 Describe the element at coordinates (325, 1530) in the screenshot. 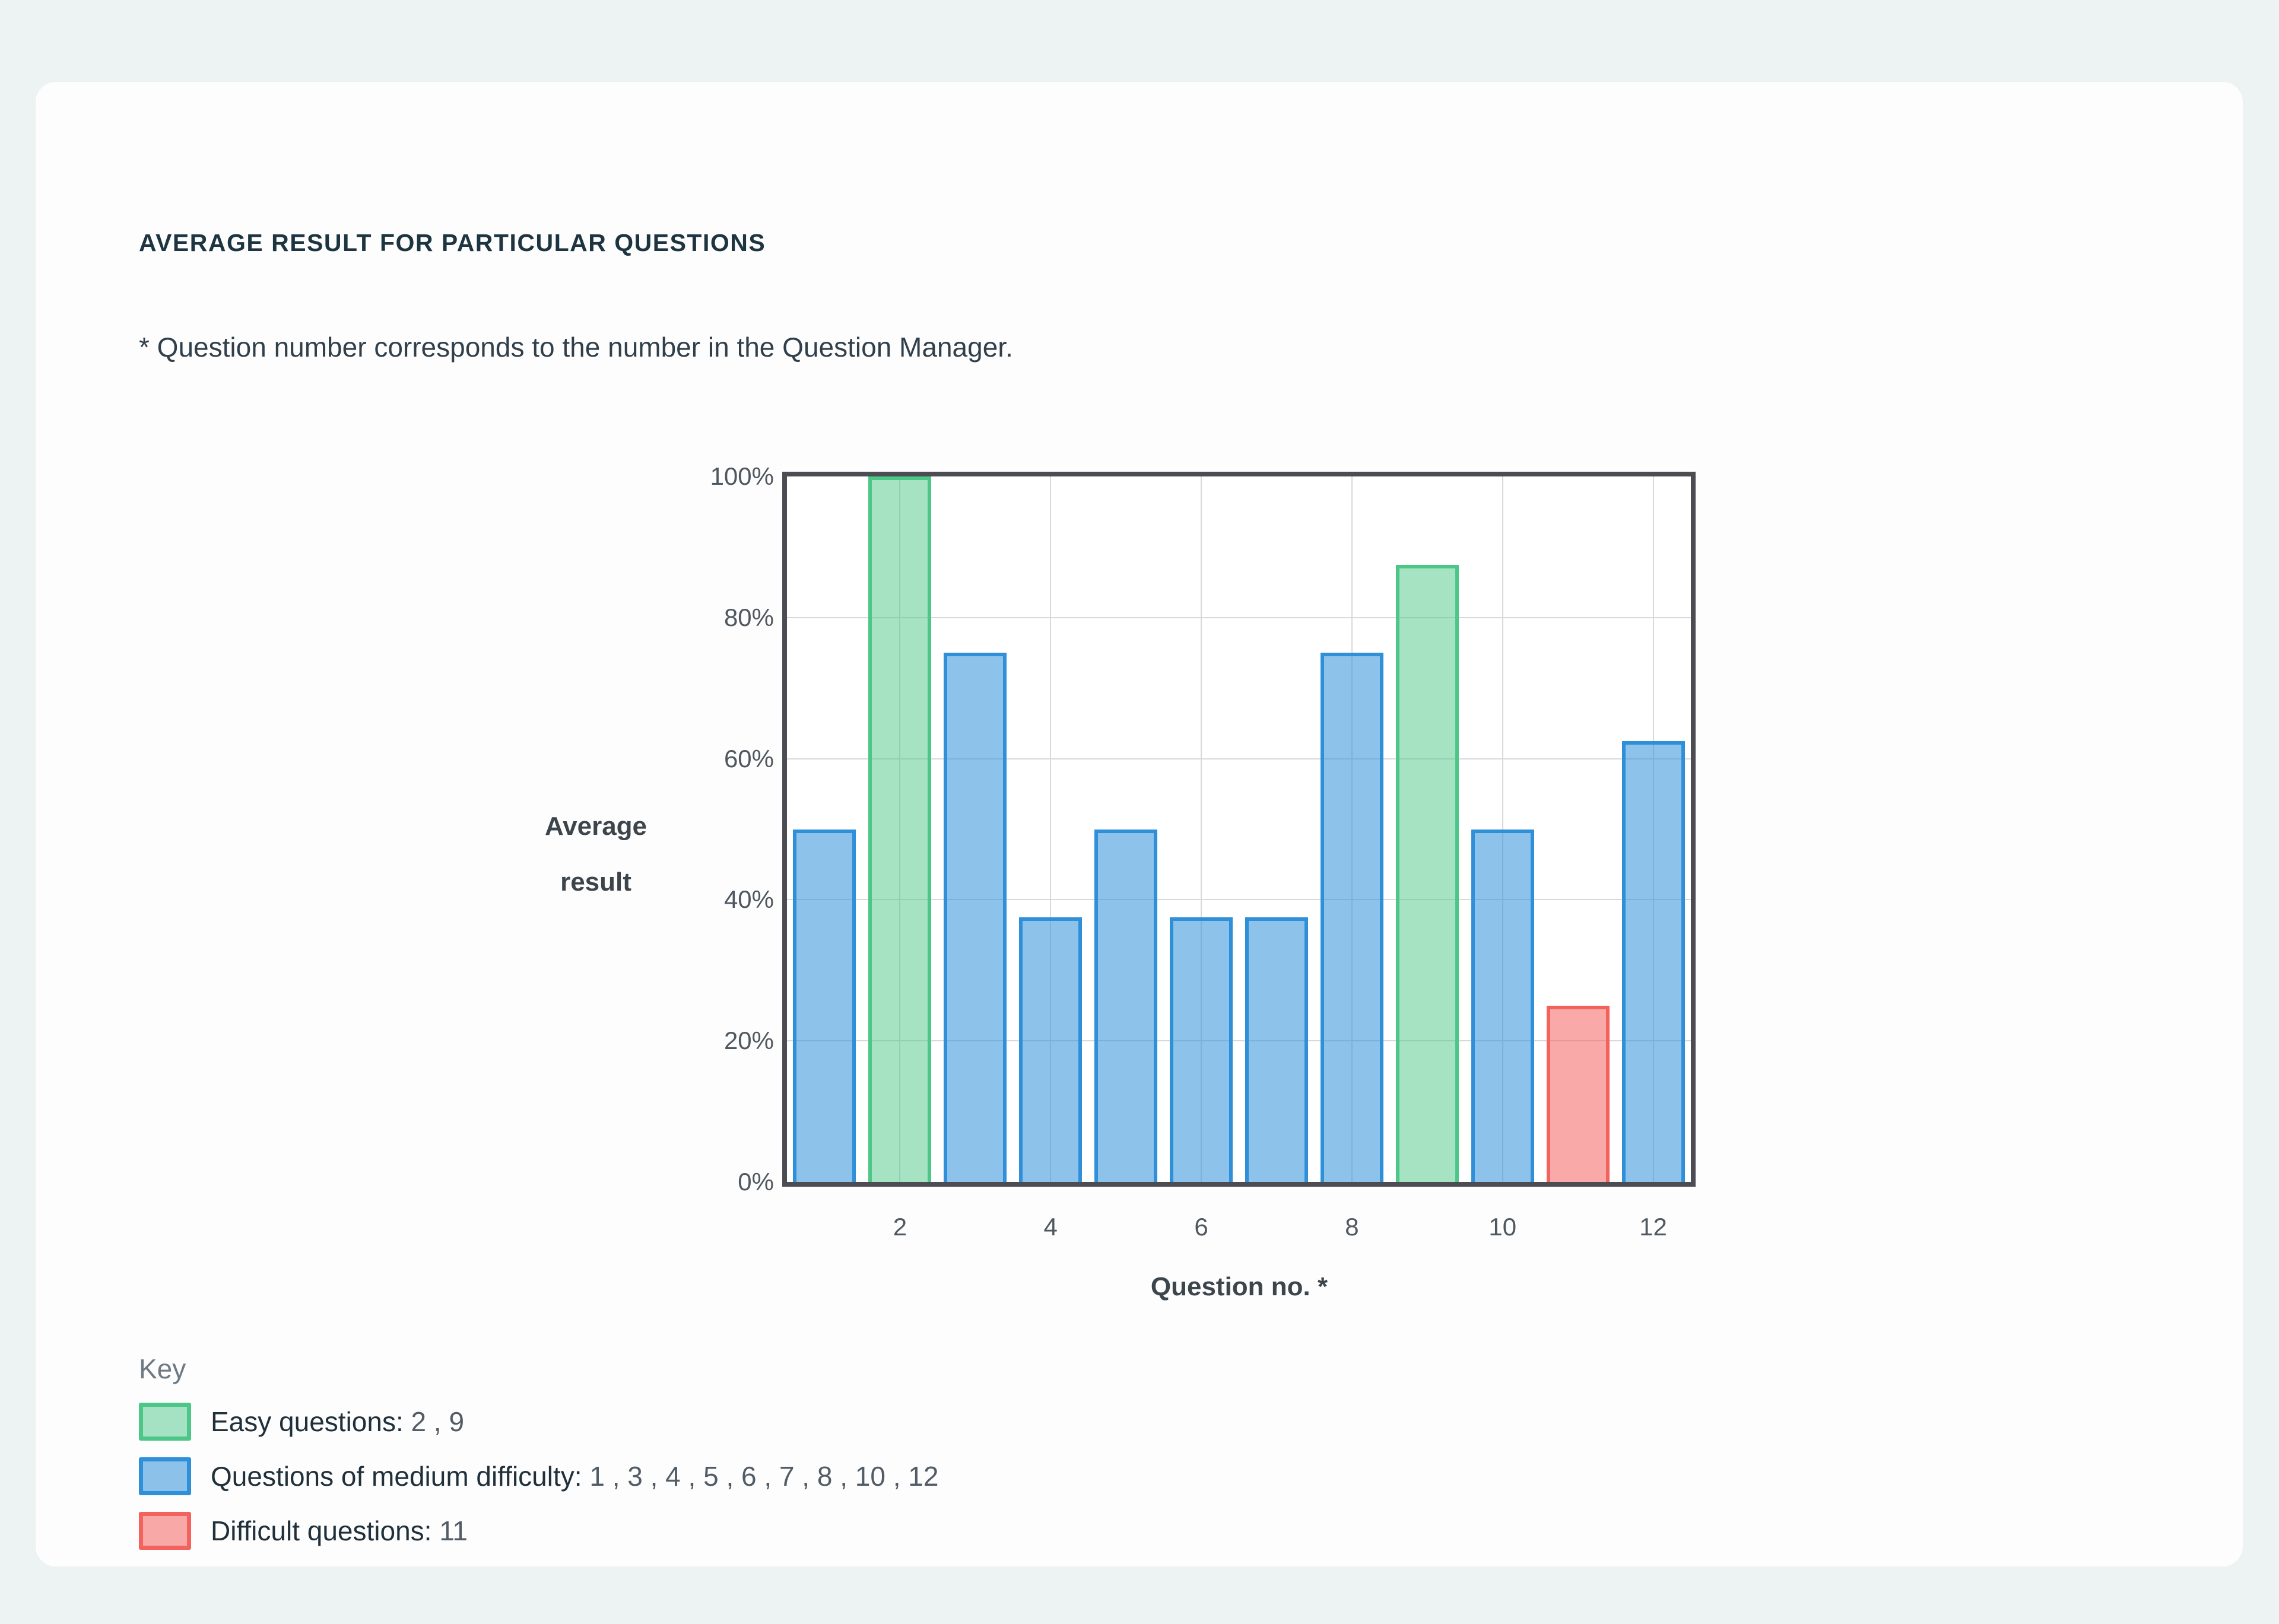

I see `key-label-text: Difficult questions:` at that location.